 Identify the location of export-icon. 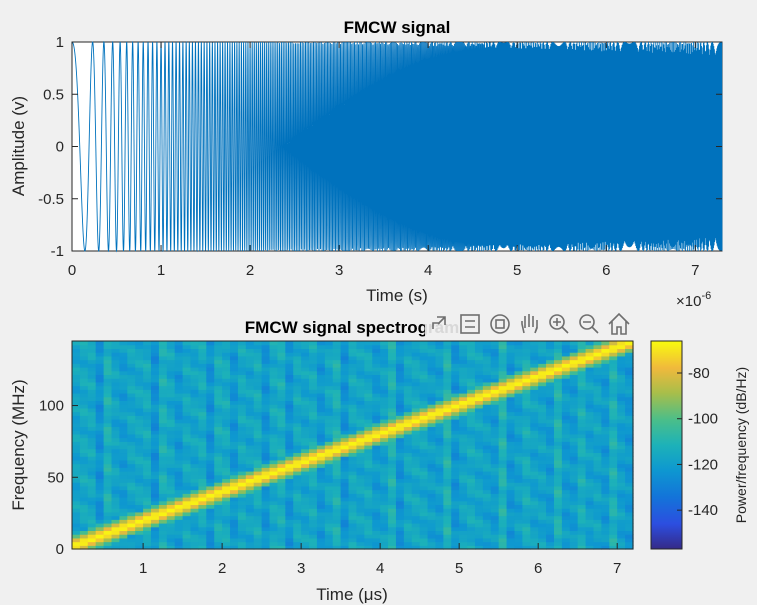
(439, 322).